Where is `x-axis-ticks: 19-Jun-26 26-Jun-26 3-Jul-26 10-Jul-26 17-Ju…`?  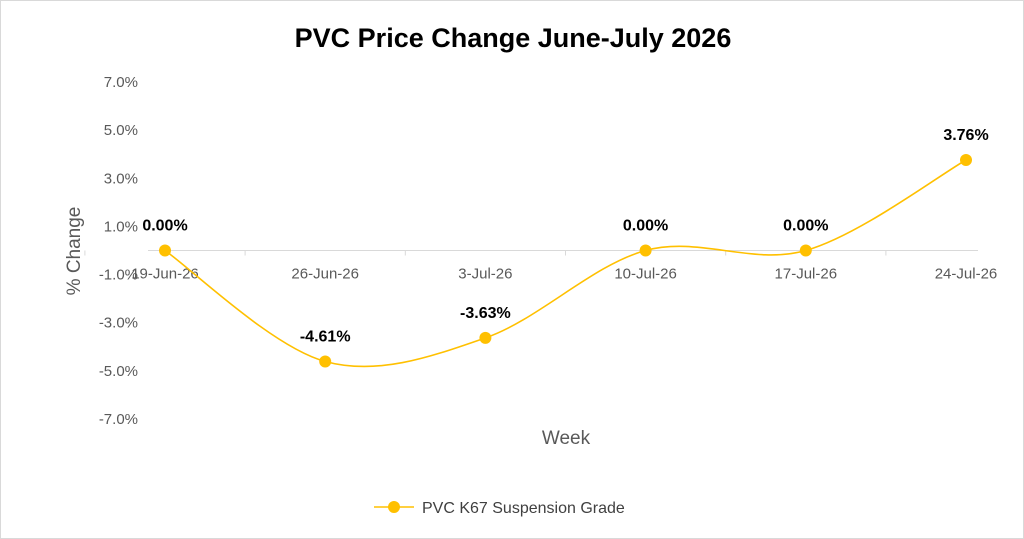 x-axis-ticks: 19-Jun-26 26-Jun-26 3-Jul-26 10-Jul-26 17-Ju… is located at coordinates (541, 266).